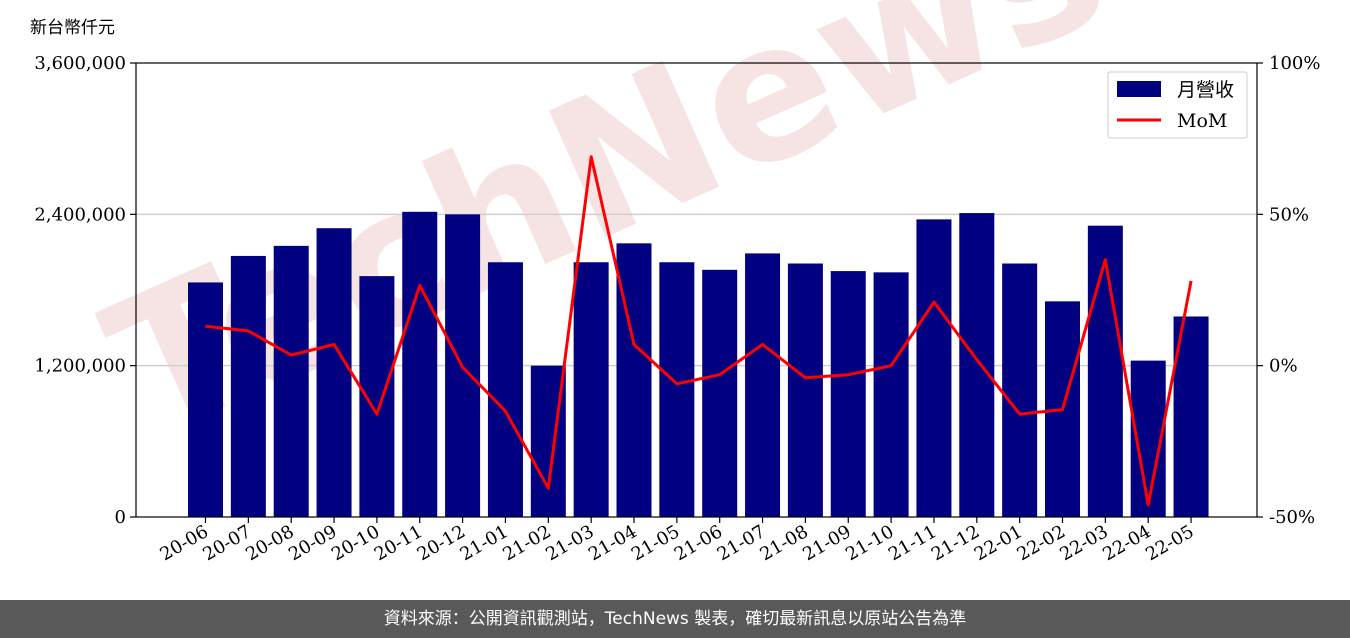  I want to click on x-tick-label: 20-12, so click(441, 543).